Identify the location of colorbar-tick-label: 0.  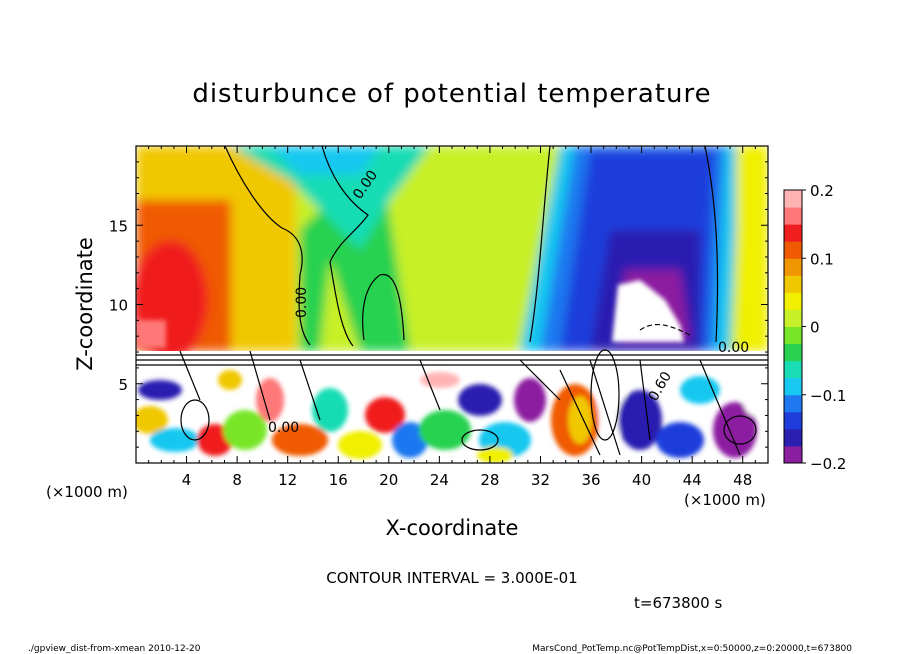
(815, 328).